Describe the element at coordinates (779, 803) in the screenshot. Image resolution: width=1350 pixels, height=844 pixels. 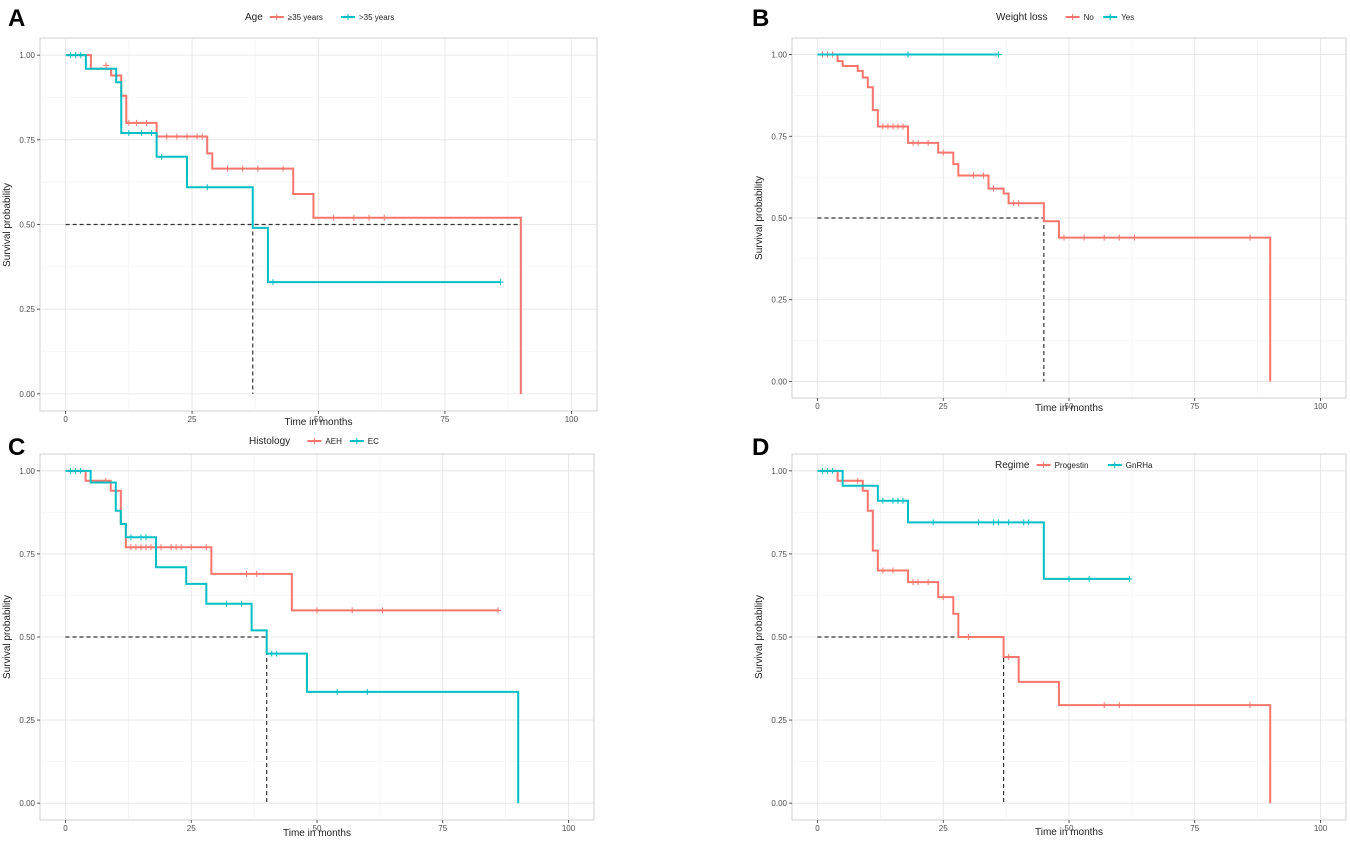
I see `panel-d-ytick-label-0: 0.00` at that location.